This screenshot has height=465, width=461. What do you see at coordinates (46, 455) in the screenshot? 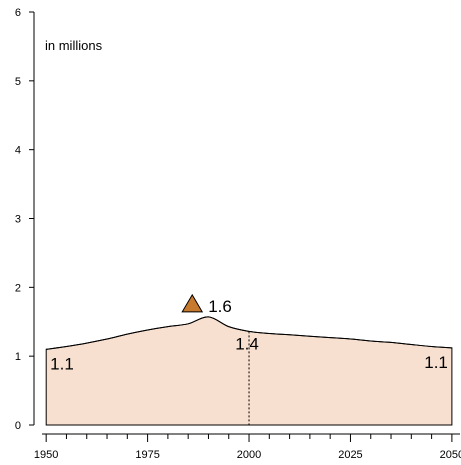
I see `x-tick-label: 1950` at bounding box center [46, 455].